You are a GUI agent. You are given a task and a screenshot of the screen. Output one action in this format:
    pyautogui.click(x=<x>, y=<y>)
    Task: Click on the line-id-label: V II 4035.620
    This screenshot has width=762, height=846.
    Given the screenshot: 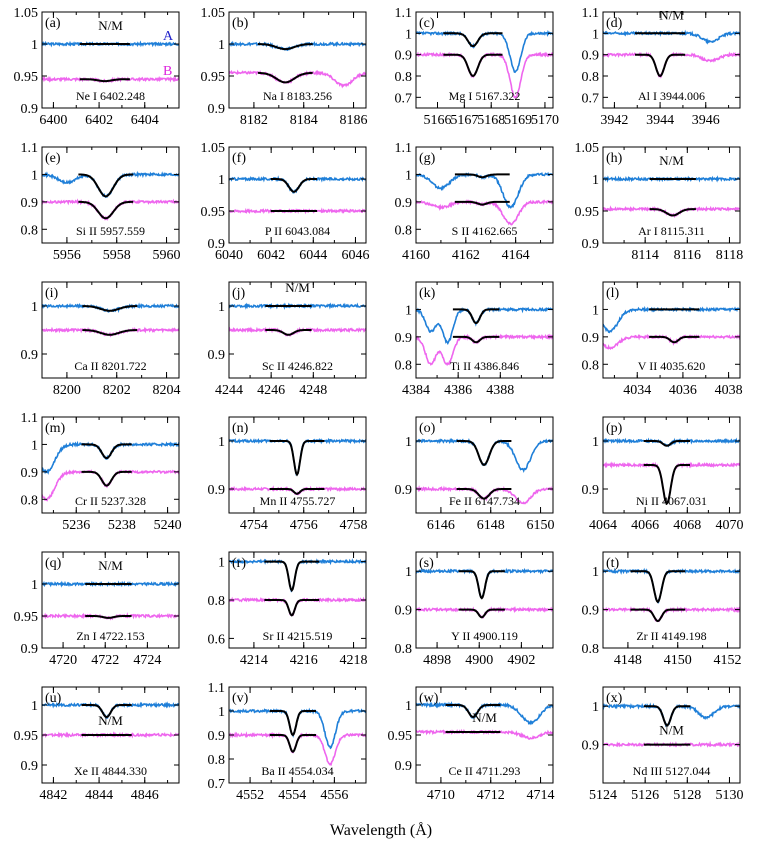 What is the action you would take?
    pyautogui.click(x=671, y=366)
    